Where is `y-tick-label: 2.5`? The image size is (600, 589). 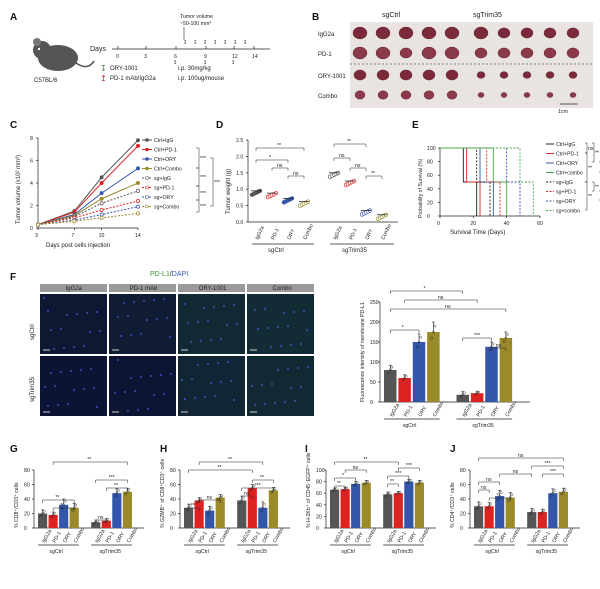
y-tick-label: 2.5 is located at coordinates (239, 141).